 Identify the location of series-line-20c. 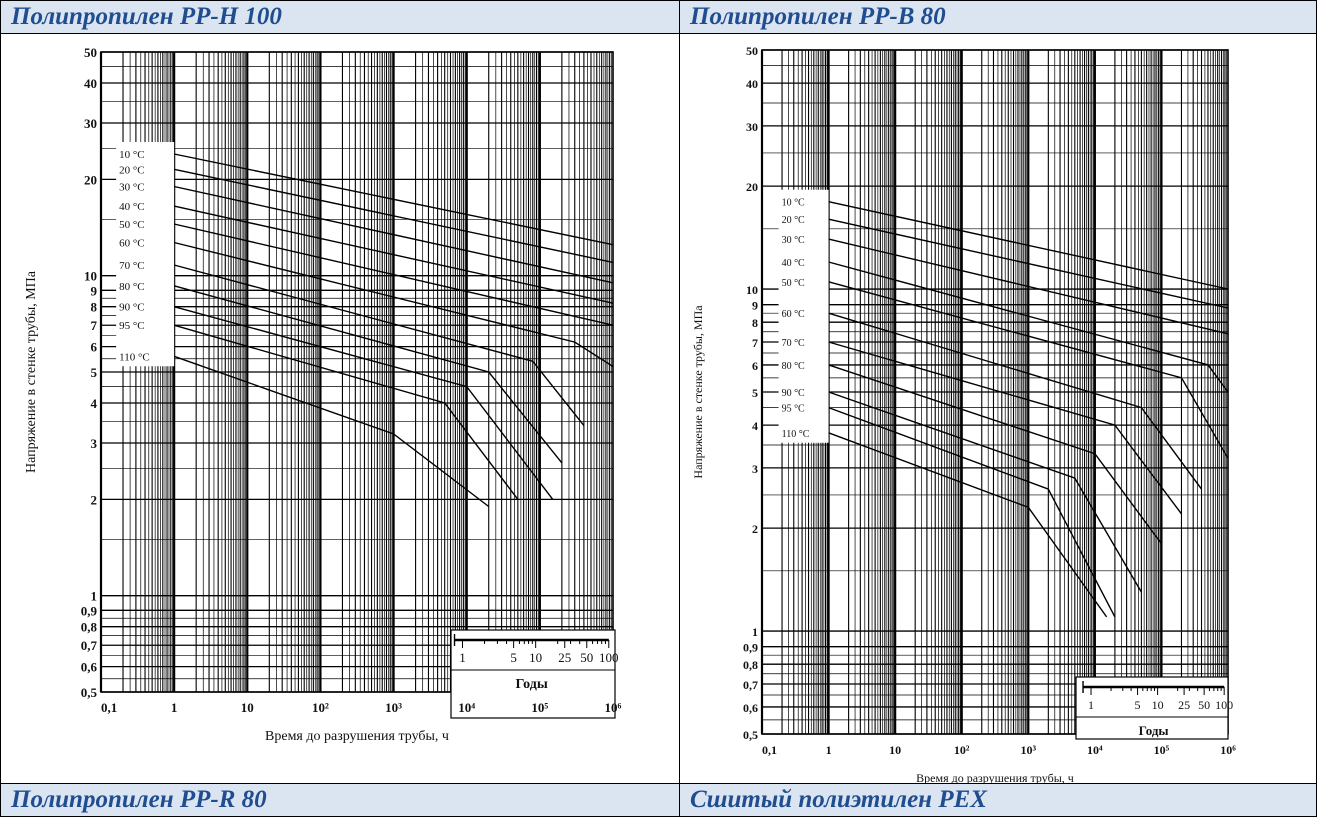
(393, 216).